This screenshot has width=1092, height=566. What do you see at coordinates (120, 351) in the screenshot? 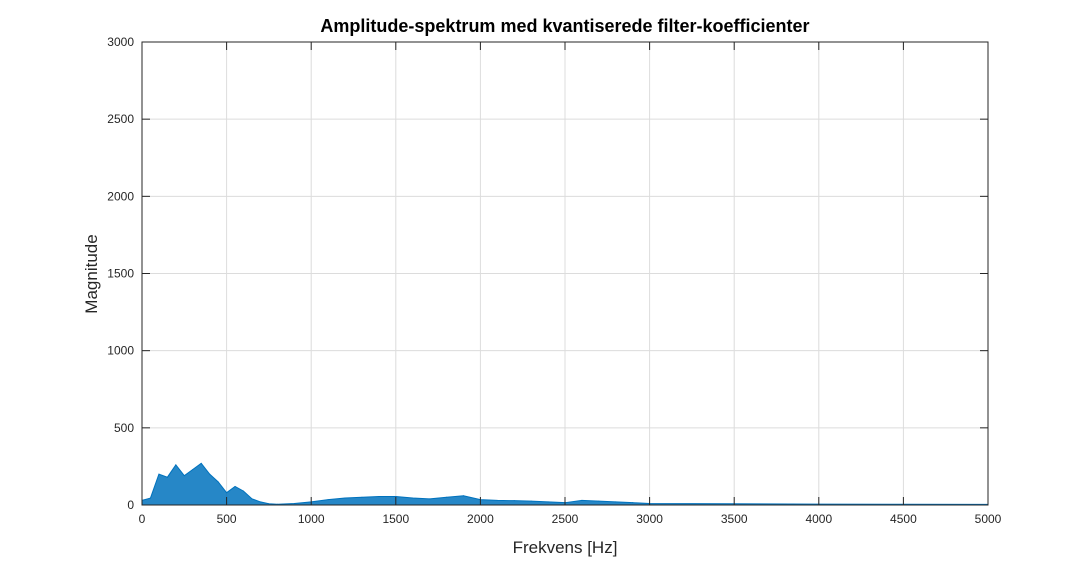
I see `y-tick-label: 1000` at bounding box center [120, 351].